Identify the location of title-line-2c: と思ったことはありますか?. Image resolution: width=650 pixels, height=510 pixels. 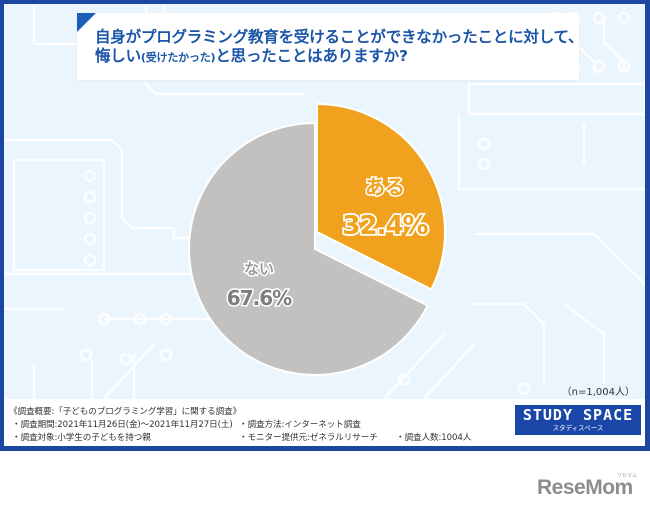
(311, 56).